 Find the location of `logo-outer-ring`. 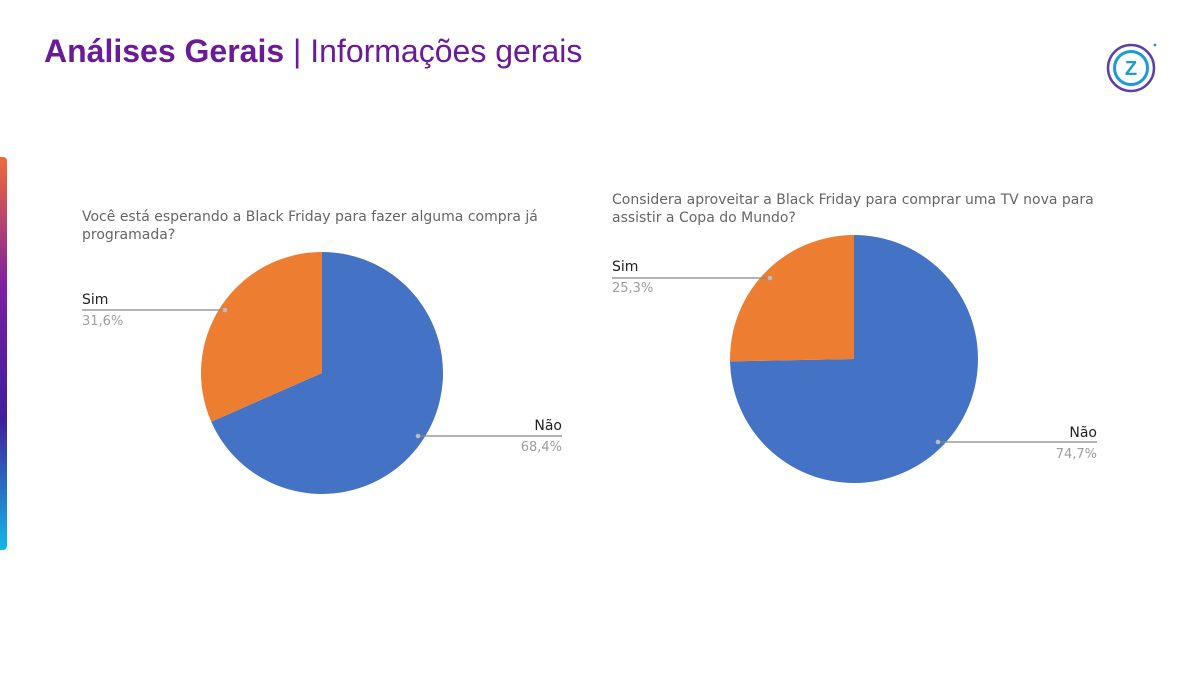

logo-outer-ring is located at coordinates (1131, 68).